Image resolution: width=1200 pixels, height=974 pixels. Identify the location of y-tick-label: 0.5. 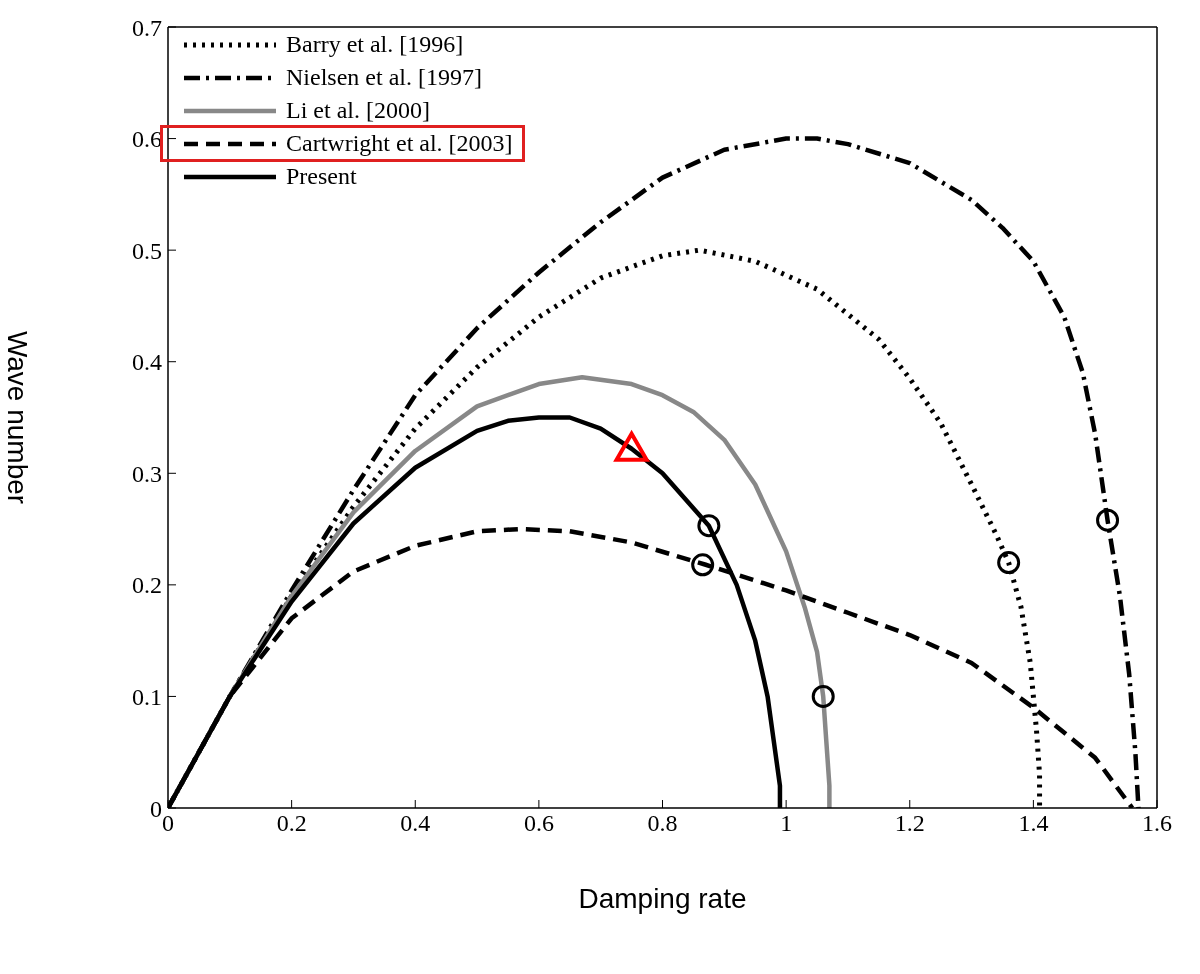
(147, 250).